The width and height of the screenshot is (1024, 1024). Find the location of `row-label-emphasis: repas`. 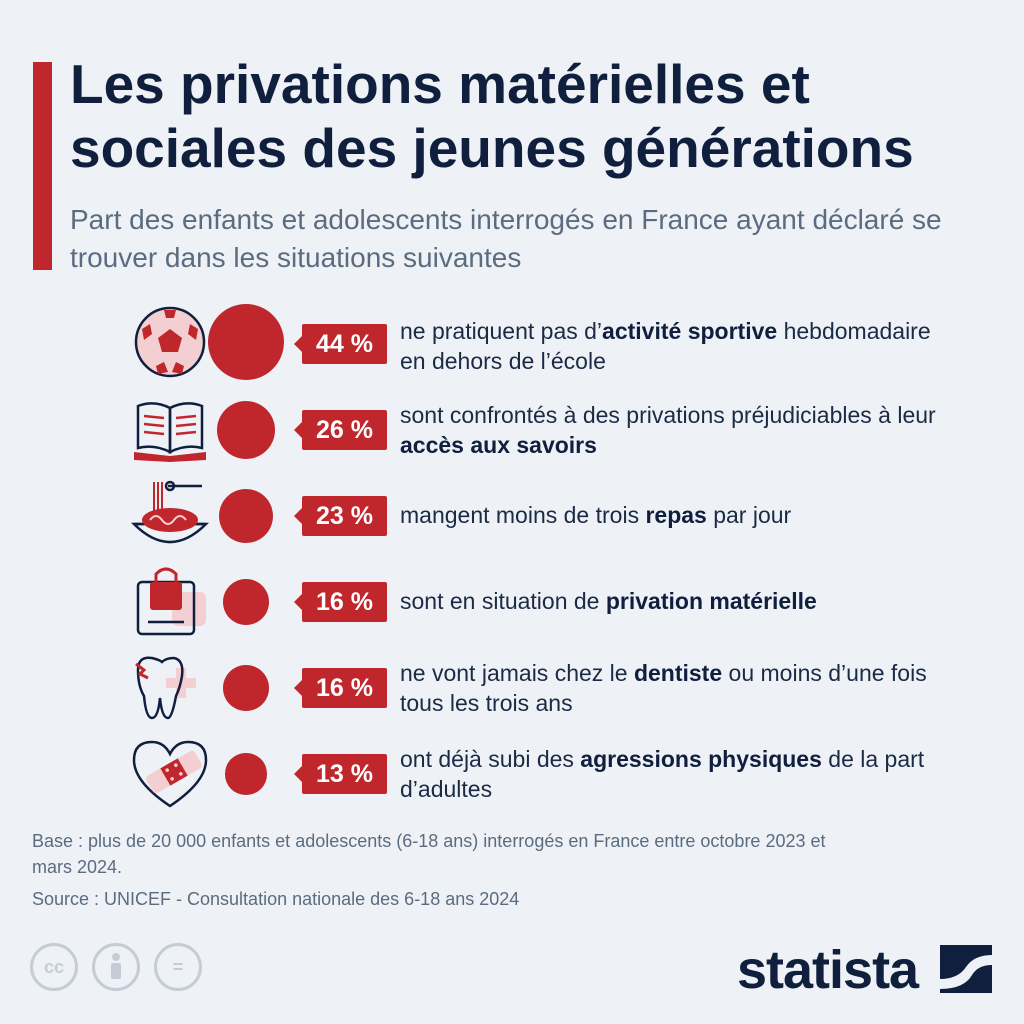

row-label-emphasis: repas is located at coordinates (676, 515).